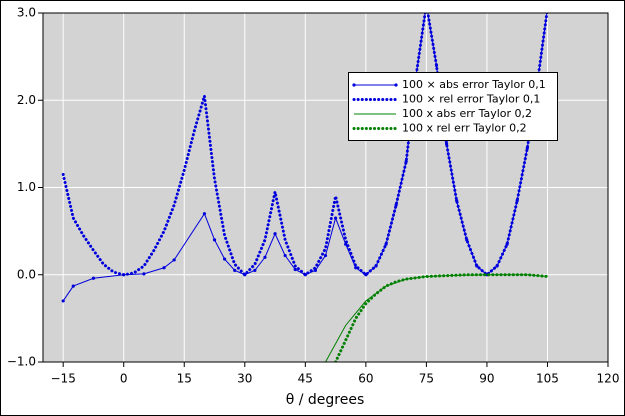 The image size is (625, 416). I want to click on x-axis-label: θ / degrees, so click(325, 400).